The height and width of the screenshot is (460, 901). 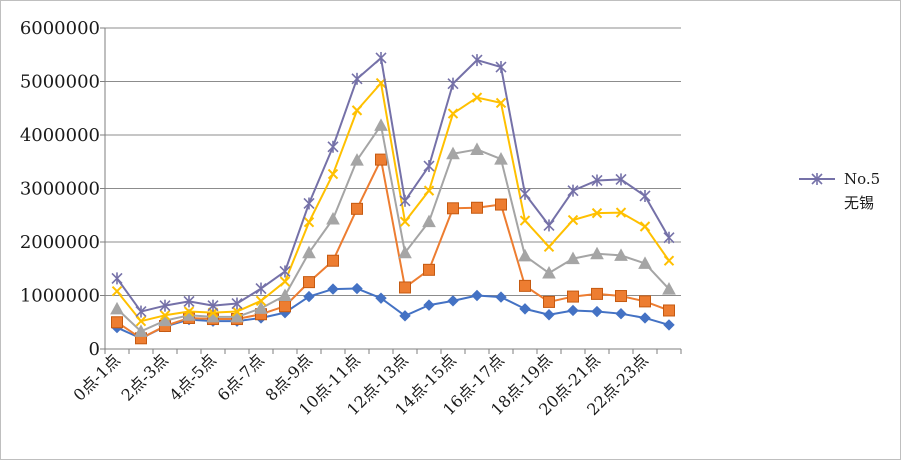 What do you see at coordinates (862, 179) in the screenshot?
I see `legend-label-line1: No.5` at bounding box center [862, 179].